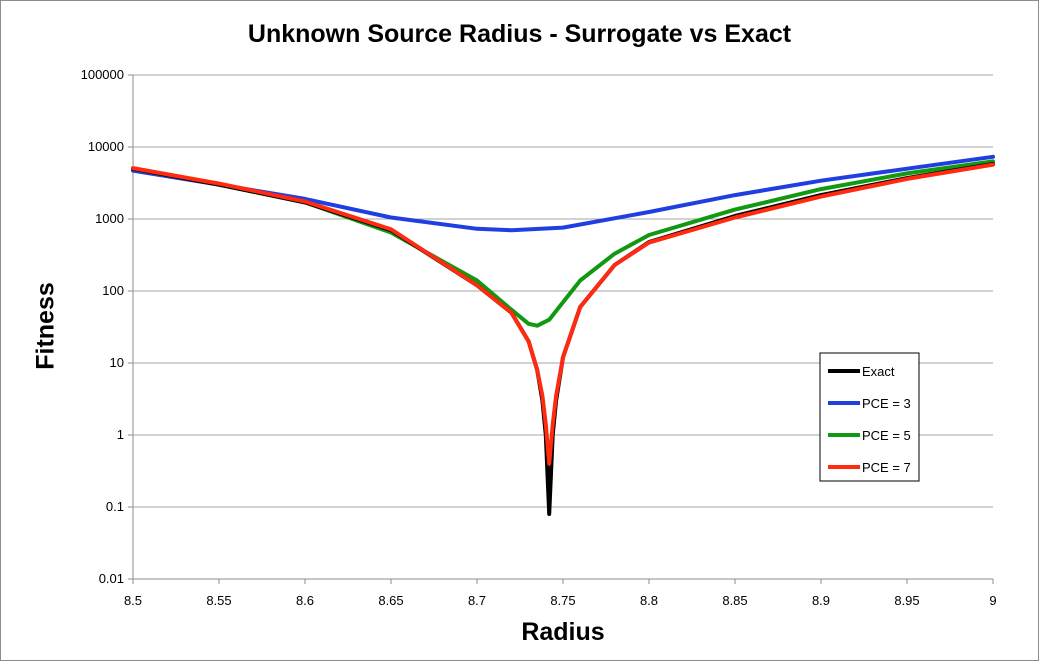 This screenshot has width=1039, height=661. What do you see at coordinates (821, 600) in the screenshot?
I see `x-tick-label: 8.9` at bounding box center [821, 600].